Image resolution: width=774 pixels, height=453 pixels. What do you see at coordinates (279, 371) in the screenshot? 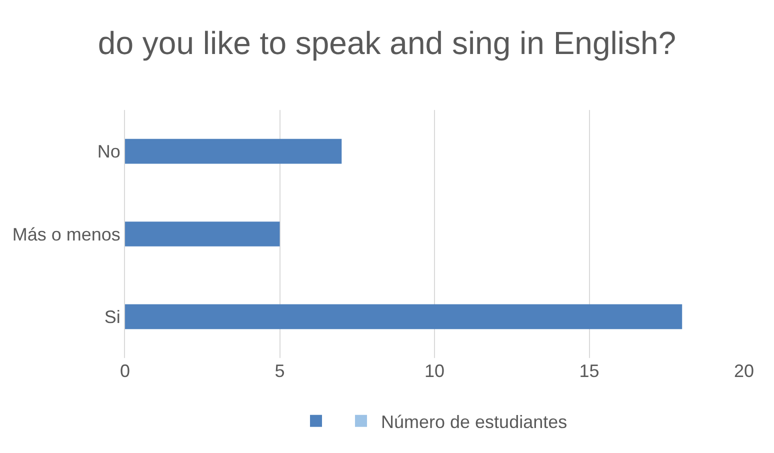
I see `x-tick-label: 5` at bounding box center [279, 371].